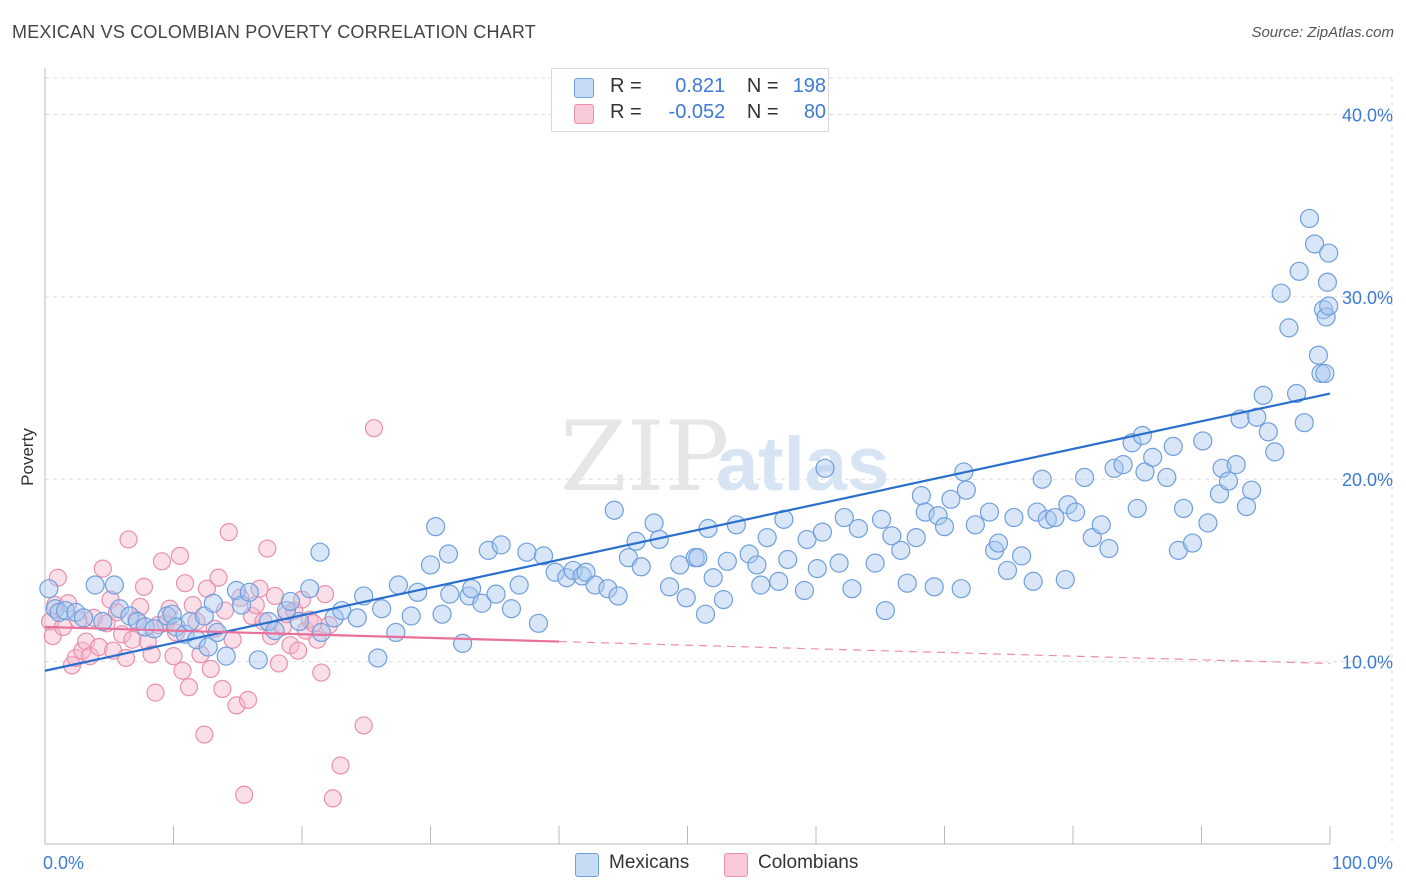 The image size is (1406, 892). Describe the element at coordinates (644, 457) in the screenshot. I see `watermark-zip: ZIP` at that location.